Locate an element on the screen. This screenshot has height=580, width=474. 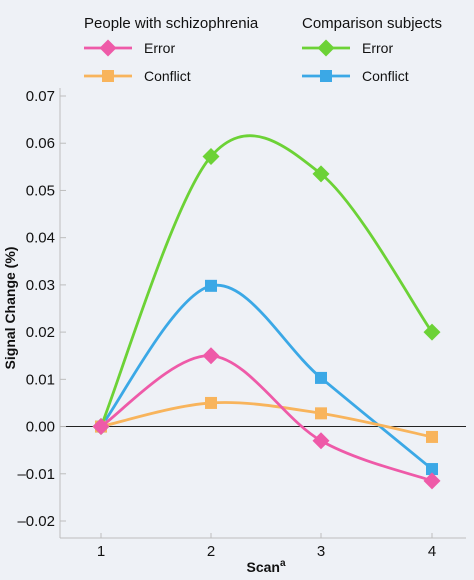
legend-group-title-comparison: Comparison subjects is located at coordinates (372, 23).